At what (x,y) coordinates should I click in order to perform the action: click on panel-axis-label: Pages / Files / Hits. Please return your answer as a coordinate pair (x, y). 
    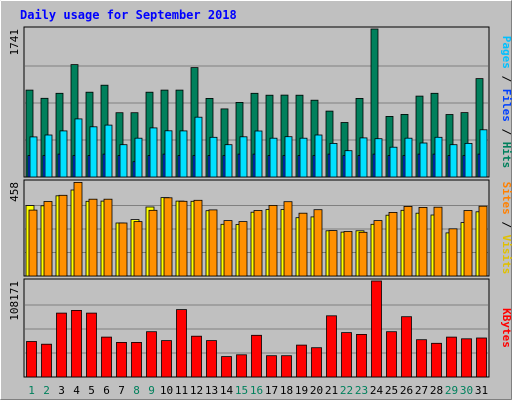
    Looking at the image, I should click on (506, 102).